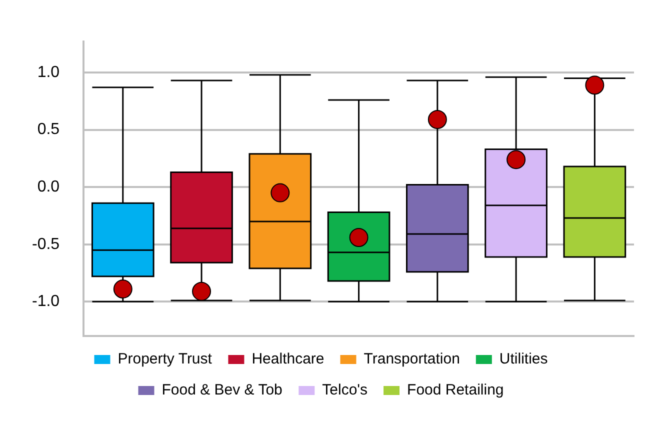 The image size is (652, 423). Describe the element at coordinates (523, 359) in the screenshot. I see `legend-label: Utilities` at that location.